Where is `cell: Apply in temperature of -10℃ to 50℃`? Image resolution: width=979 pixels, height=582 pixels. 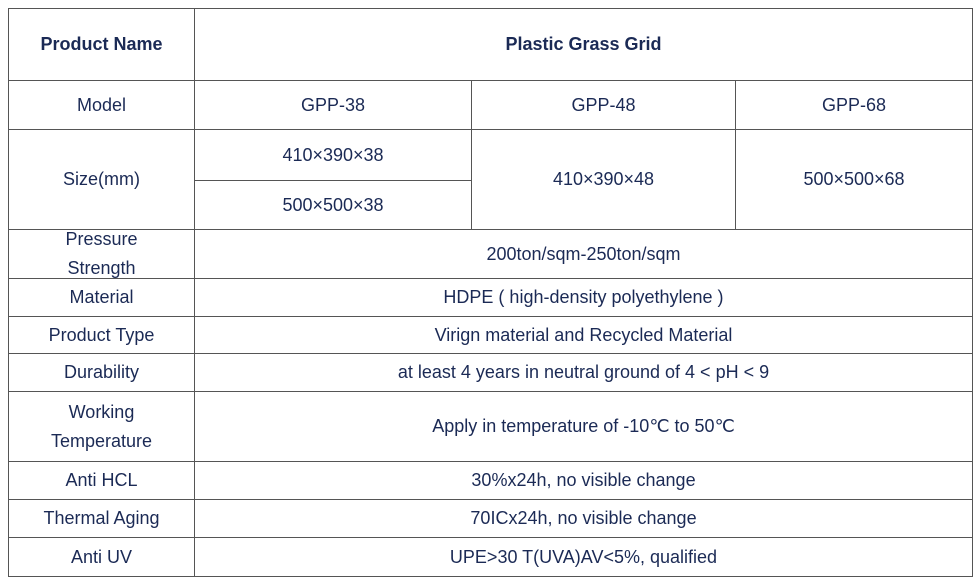
cell: Apply in temperature of -10℃ to 50℃ is located at coordinates (583, 426).